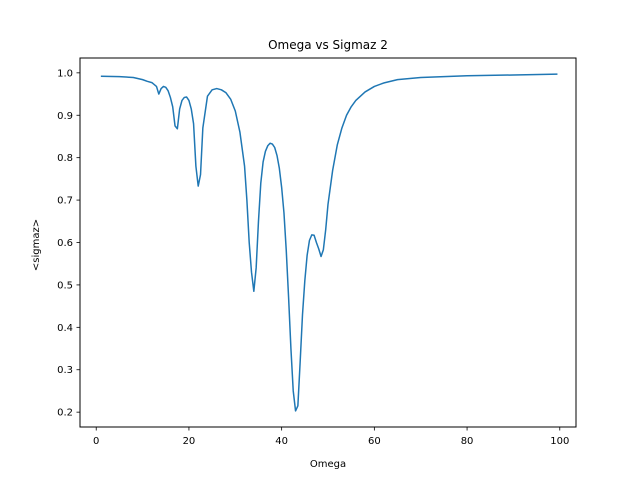  What do you see at coordinates (65, 413) in the screenshot?
I see `y-tick-label: 0.2` at bounding box center [65, 413].